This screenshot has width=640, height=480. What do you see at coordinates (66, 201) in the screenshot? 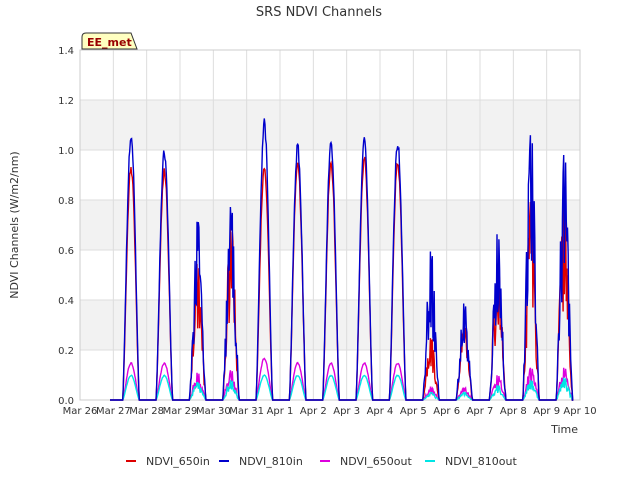
I see `y-tick-label: 0.8` at bounding box center [66, 201].